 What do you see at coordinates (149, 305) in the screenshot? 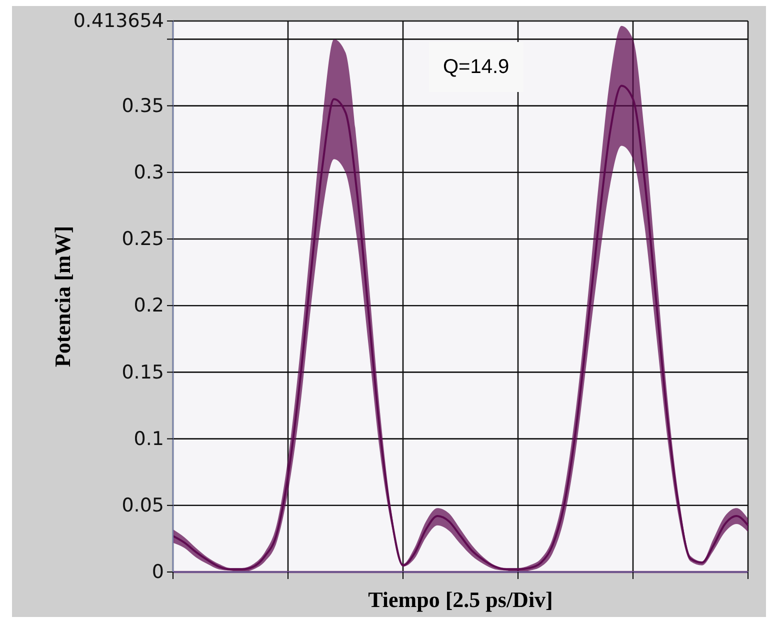
I see `y-tick-label: 0.2` at bounding box center [149, 305].